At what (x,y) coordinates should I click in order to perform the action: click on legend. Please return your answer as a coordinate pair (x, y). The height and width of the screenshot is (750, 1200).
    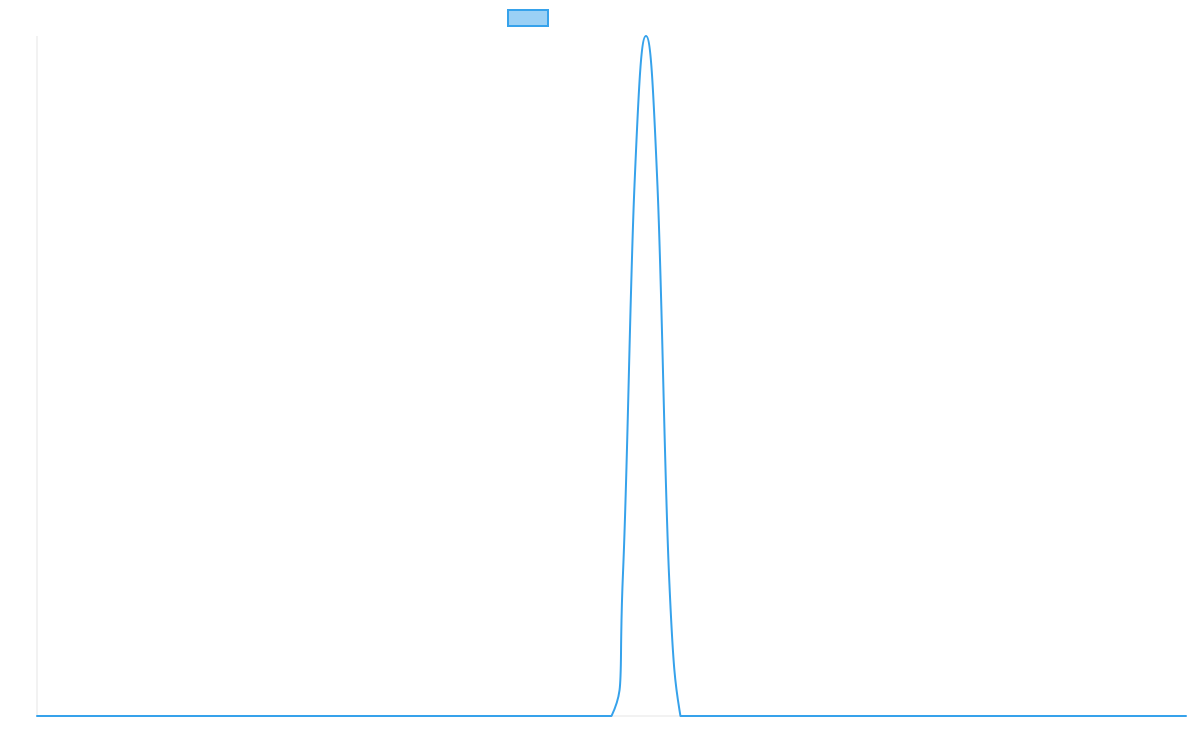
    Looking at the image, I should click on (528, 18).